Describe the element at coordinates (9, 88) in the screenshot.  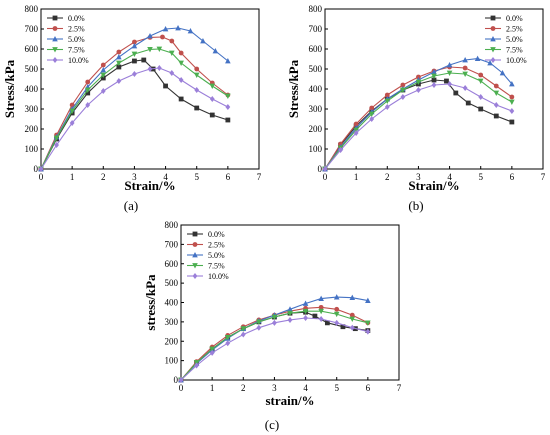
I see `y-axis-label: Stress/kPa` at that location.